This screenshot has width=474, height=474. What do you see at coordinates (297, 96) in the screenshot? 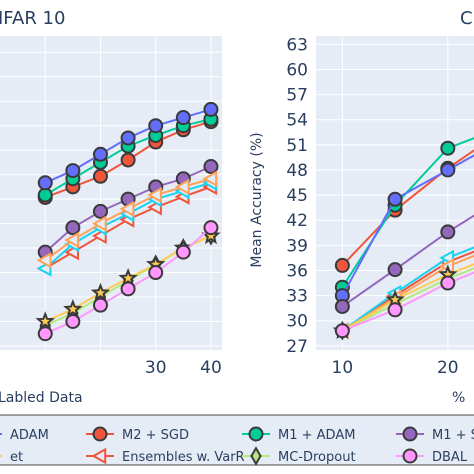
I see `right-y-tick-label: 57` at bounding box center [297, 96].